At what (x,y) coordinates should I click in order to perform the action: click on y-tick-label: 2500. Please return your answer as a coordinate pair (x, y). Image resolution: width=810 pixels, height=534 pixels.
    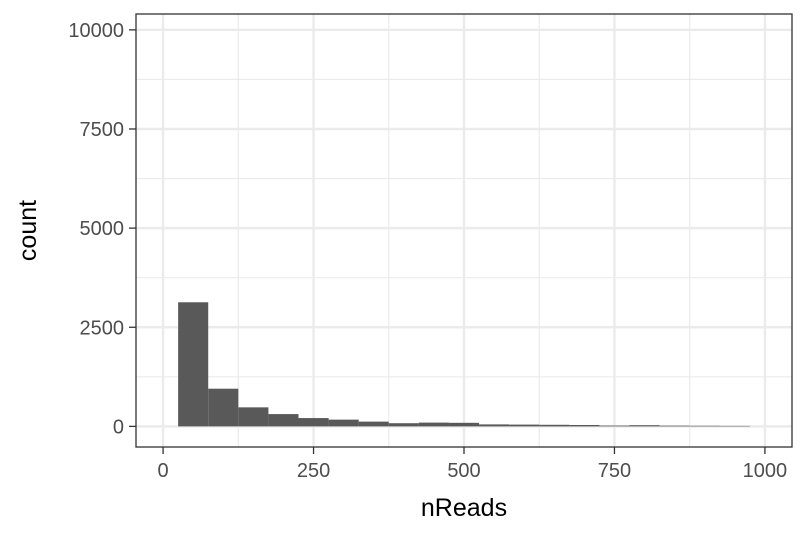
    Looking at the image, I should click on (102, 328).